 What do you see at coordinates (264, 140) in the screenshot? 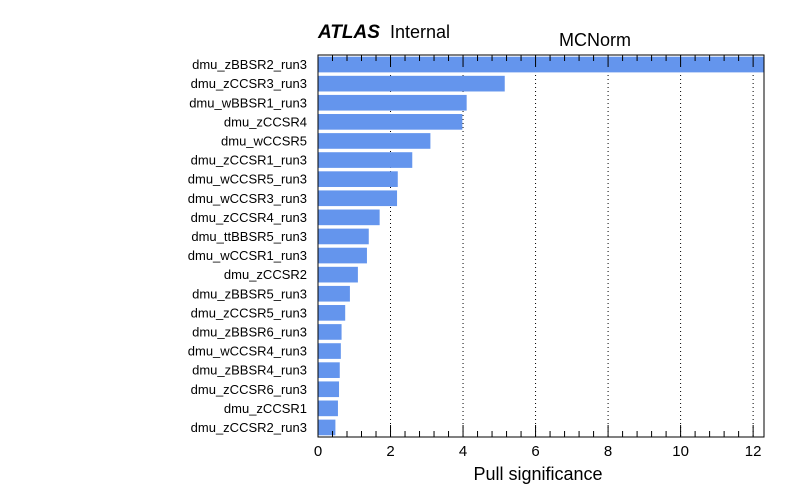
I see `category-label-4: dmu_wCCSR5` at bounding box center [264, 140].